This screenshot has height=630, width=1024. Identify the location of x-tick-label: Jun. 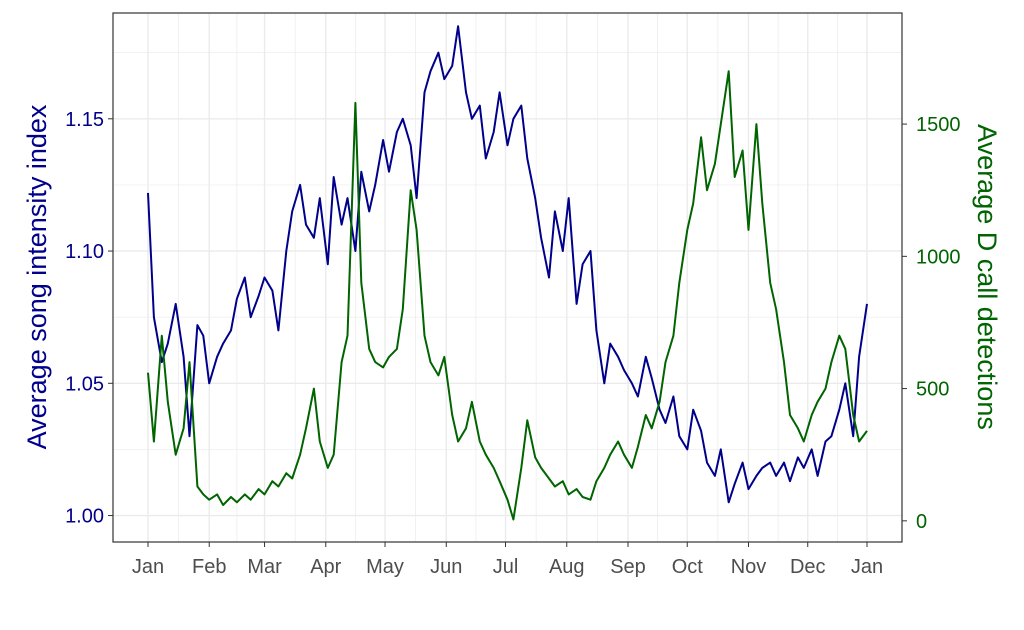
(446, 567).